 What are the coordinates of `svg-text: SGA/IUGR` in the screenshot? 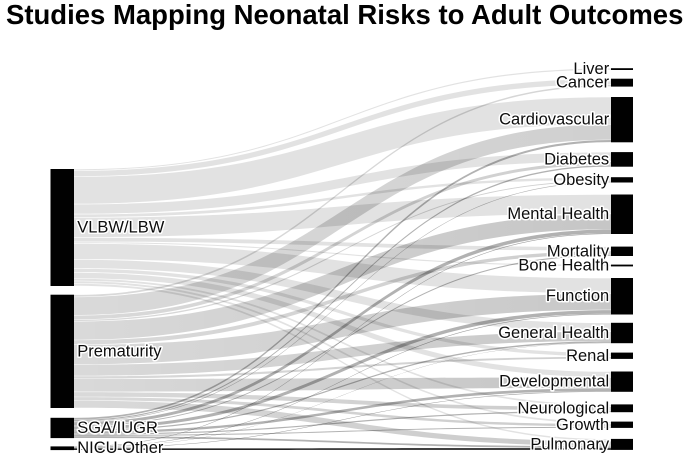 It's located at (117, 428).